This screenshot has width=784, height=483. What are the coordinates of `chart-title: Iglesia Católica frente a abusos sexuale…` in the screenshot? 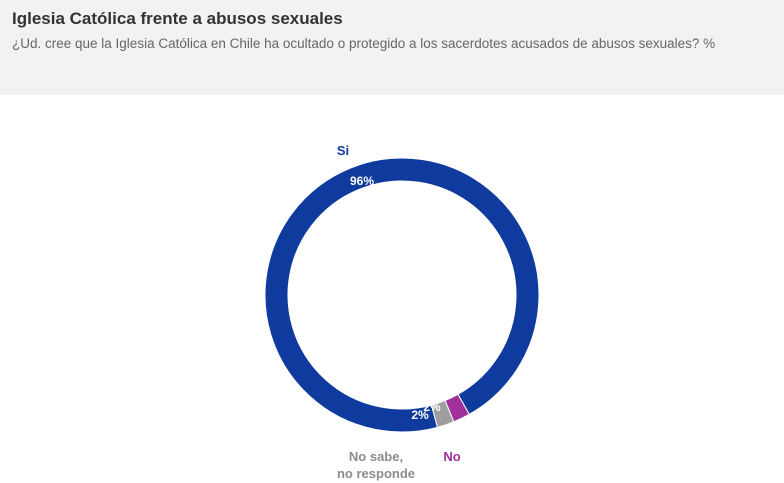 It's located at (177, 18).